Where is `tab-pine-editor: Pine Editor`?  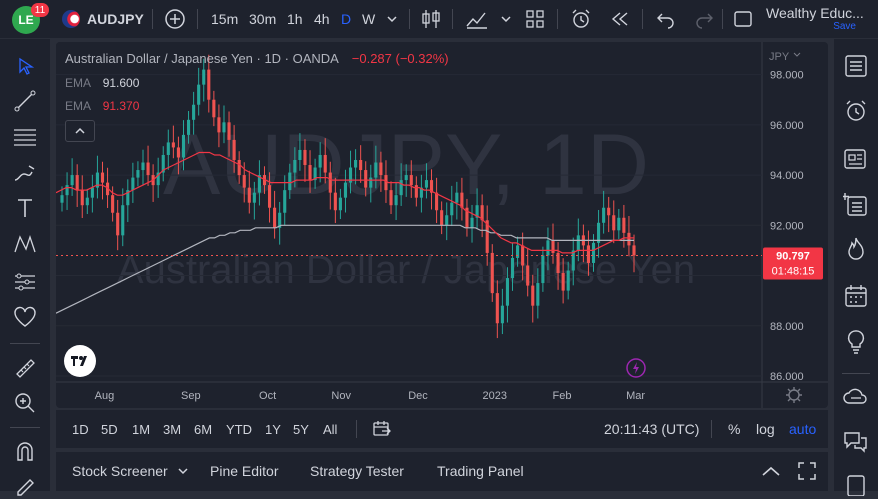
tab-pine-editor: Pine Editor is located at coordinates (244, 471).